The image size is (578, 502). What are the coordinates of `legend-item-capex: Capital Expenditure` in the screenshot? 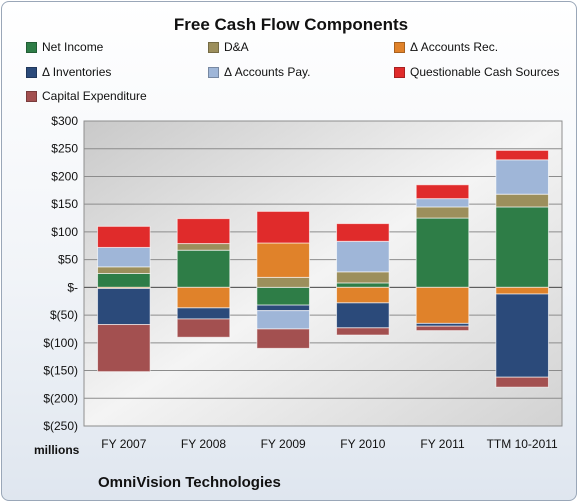 It's located at (86, 96).